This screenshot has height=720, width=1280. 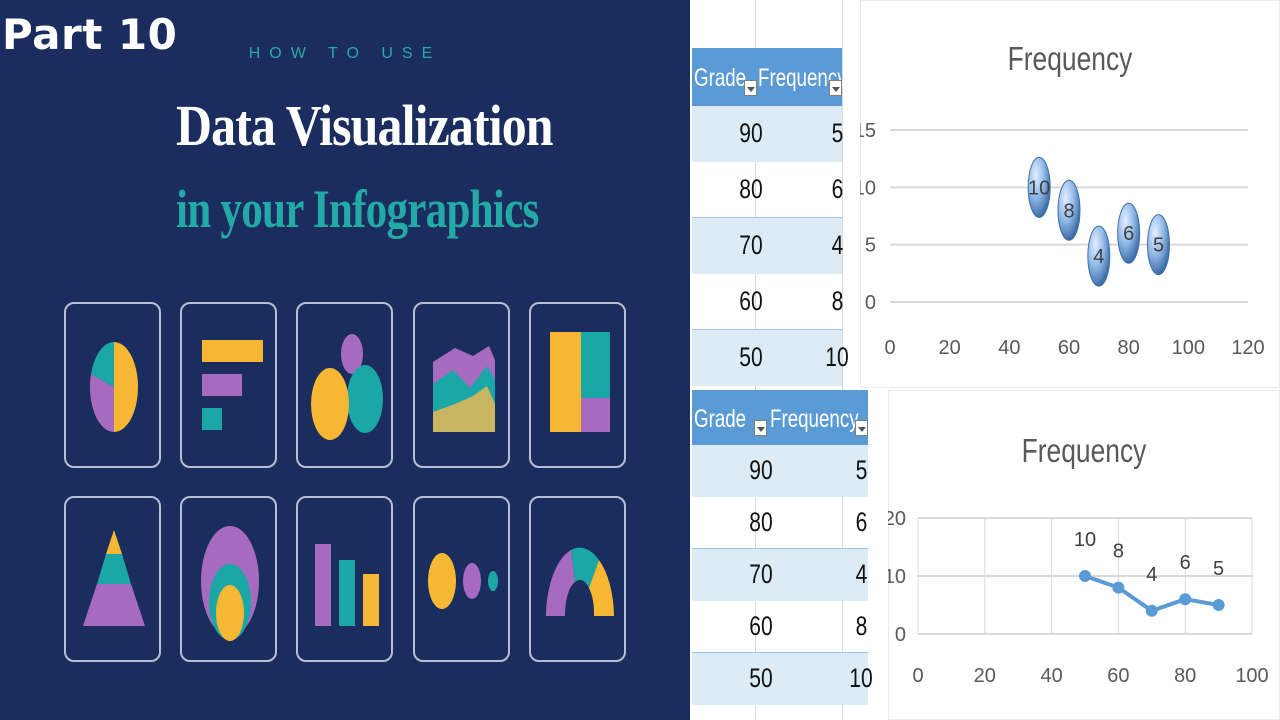 I want to click on treemap-icon, so click(x=577, y=385).